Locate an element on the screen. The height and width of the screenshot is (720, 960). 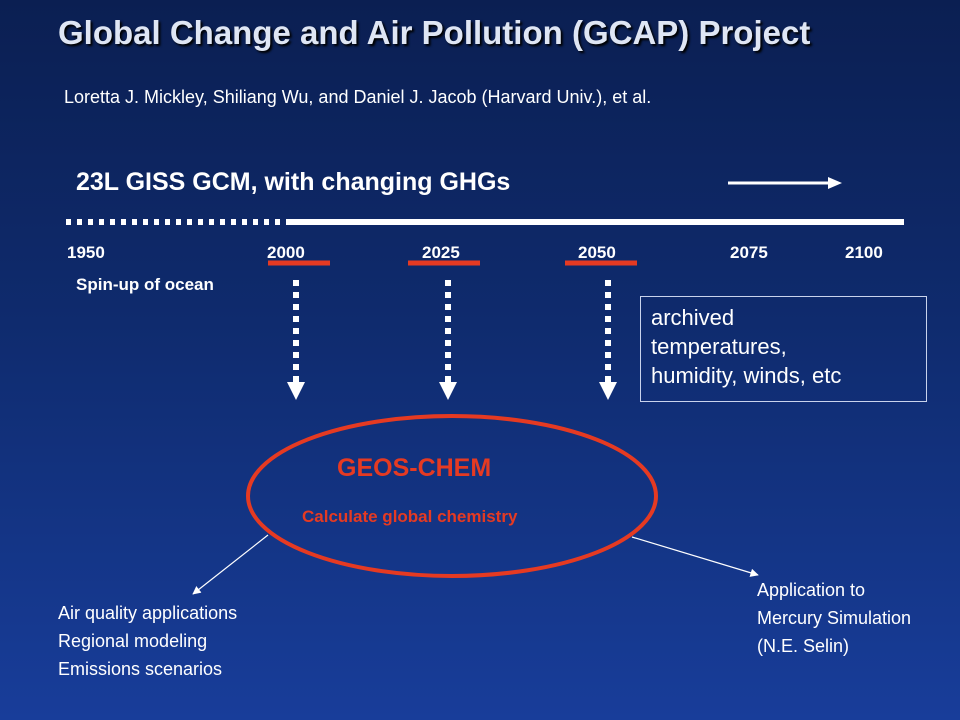
output-left-2: Regional modeling is located at coordinates (133, 641).